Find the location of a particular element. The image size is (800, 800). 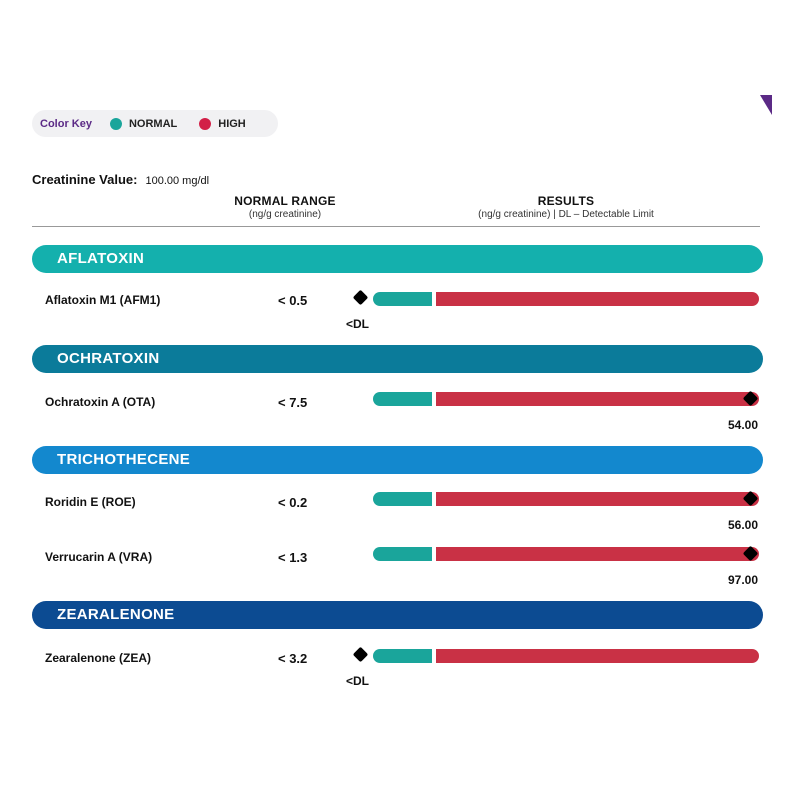

creatinine-amount: 100.00 mg/dl is located at coordinates (177, 181).